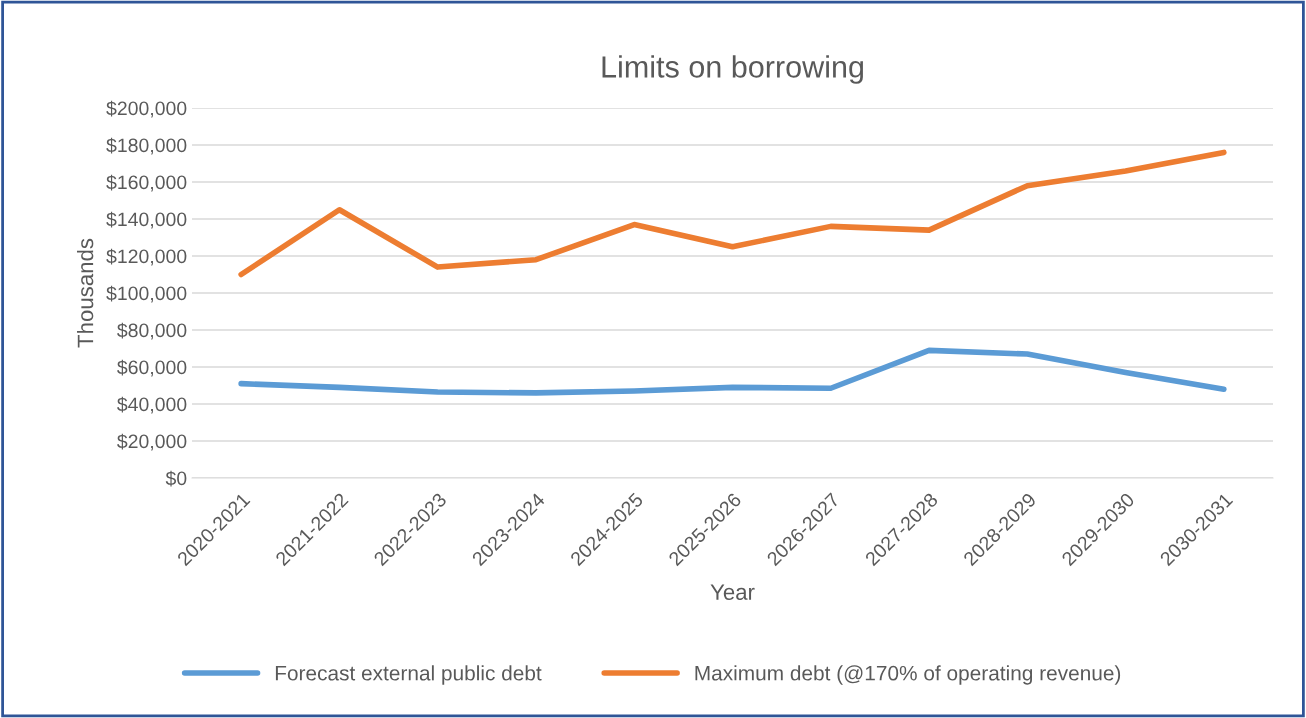 The width and height of the screenshot is (1306, 718). Describe the element at coordinates (176, 478) in the screenshot. I see `y-tick-label: $0` at that location.